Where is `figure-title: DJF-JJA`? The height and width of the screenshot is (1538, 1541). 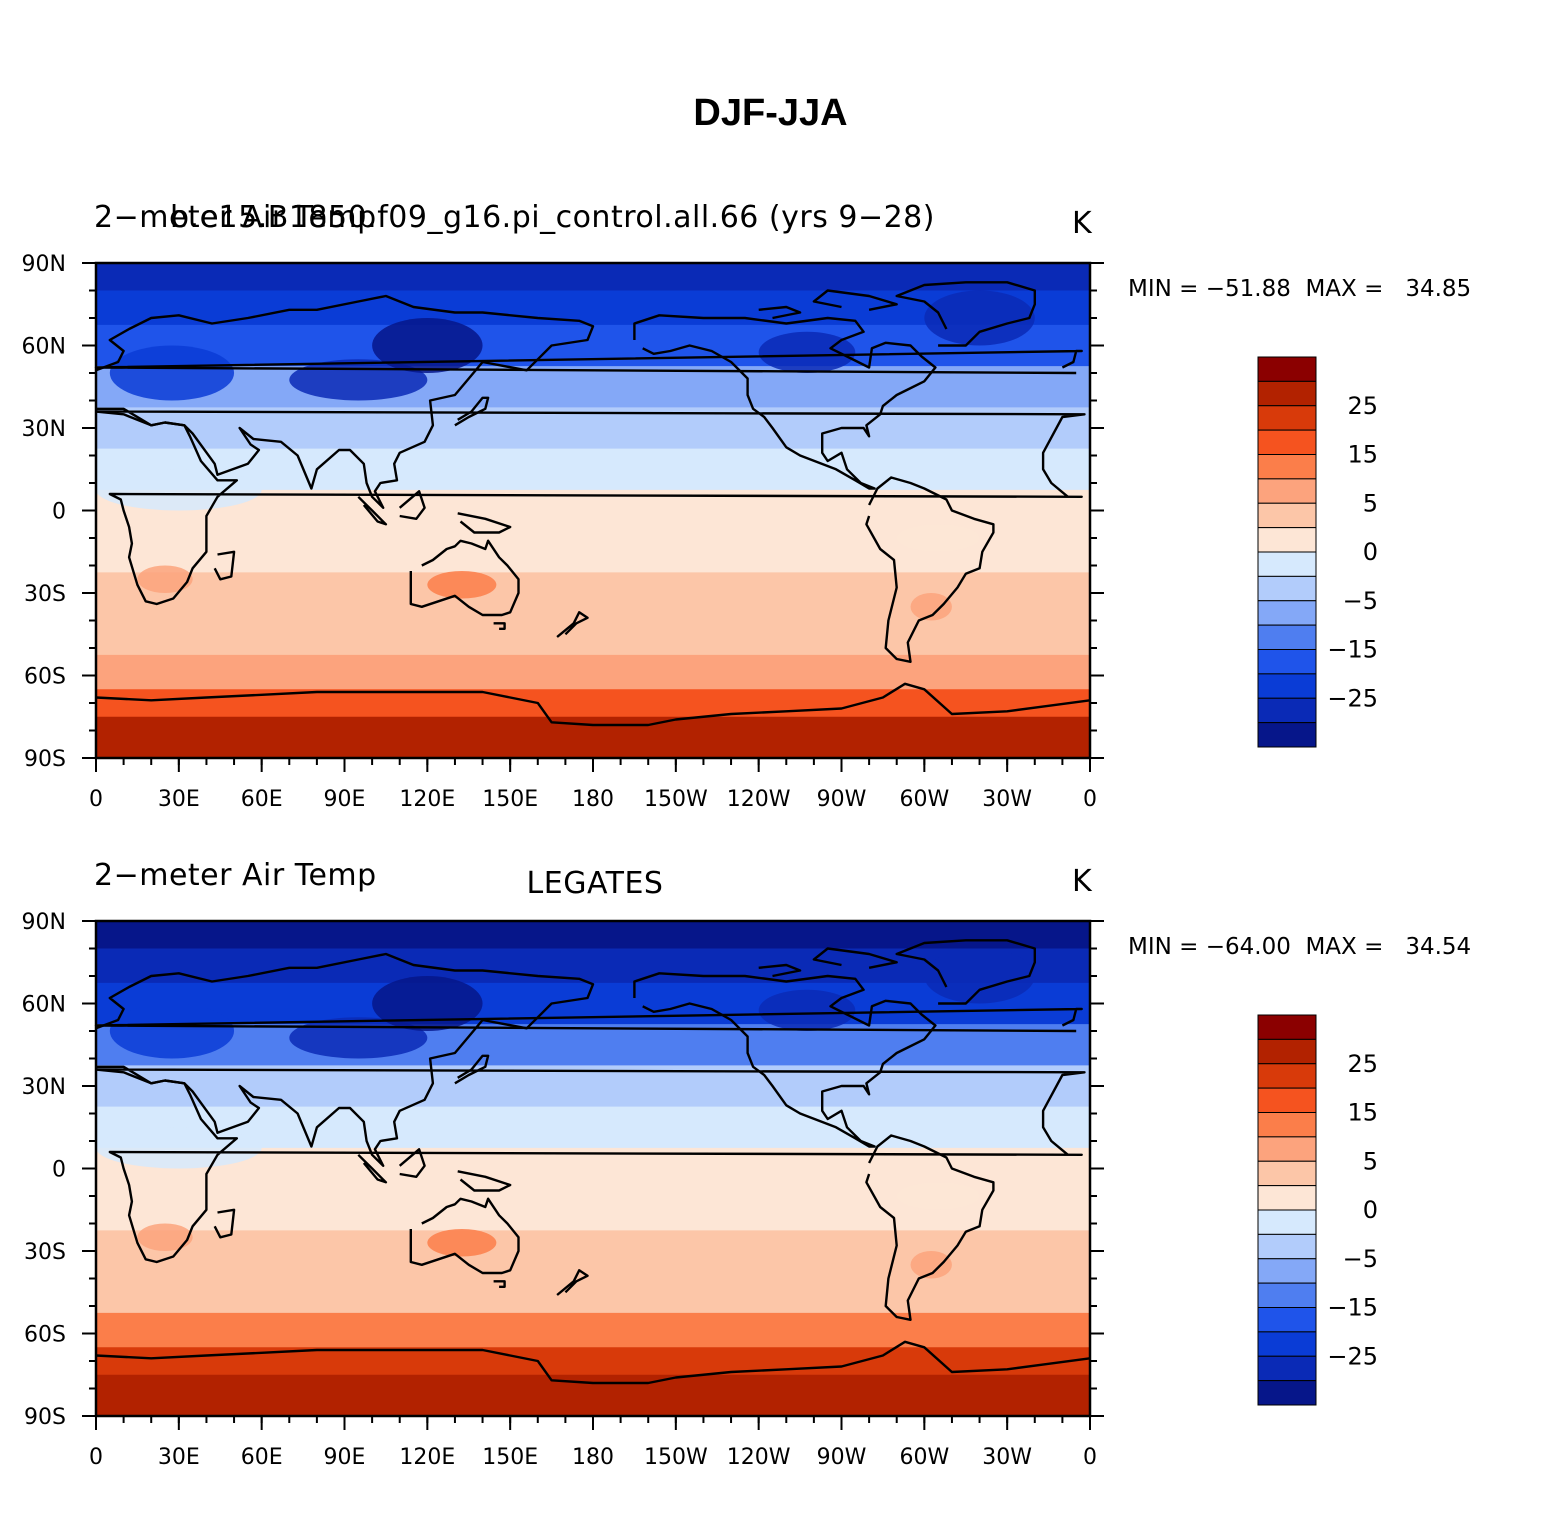 figure-title: DJF-JJA is located at coordinates (770, 113).